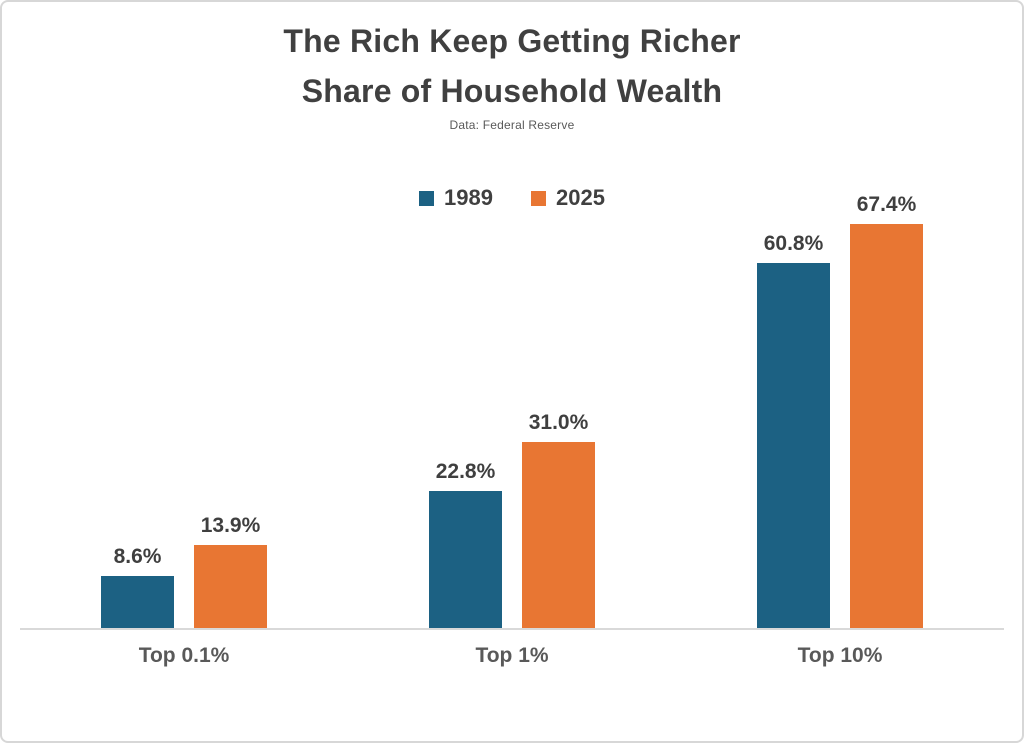 This screenshot has width=1024, height=743. Describe the element at coordinates (465, 419) in the screenshot. I see `bar-column-1989-top-1-: 22.8%` at that location.